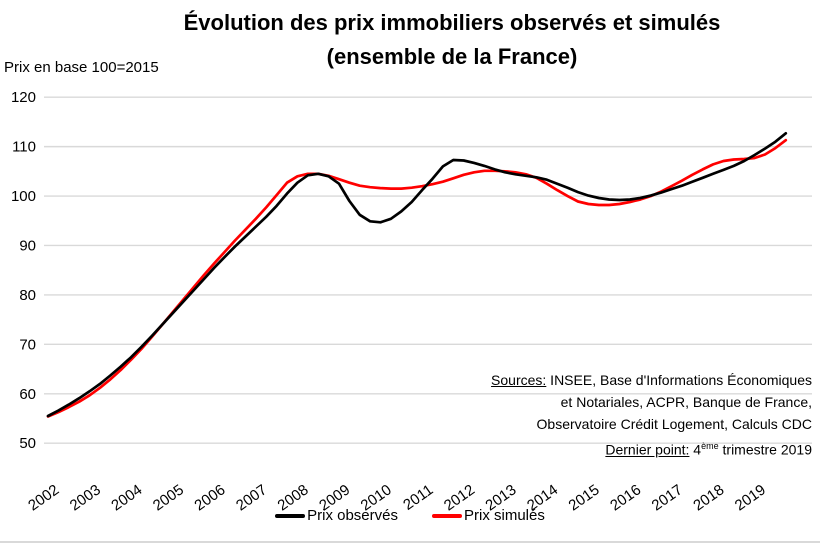 This screenshot has width=820, height=547. What do you see at coordinates (410, 542) in the screenshot?
I see `bottom-border-strip` at bounding box center [410, 542].